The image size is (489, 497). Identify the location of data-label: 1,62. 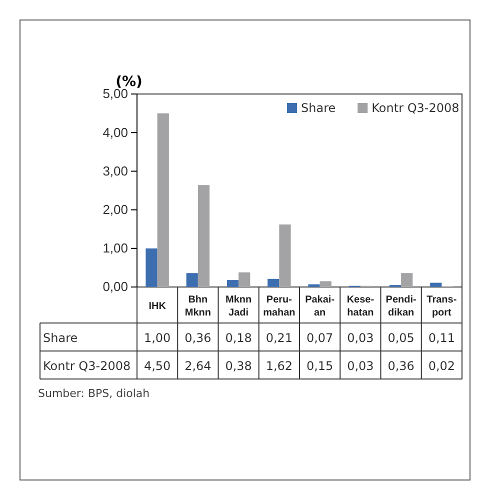
(279, 366).